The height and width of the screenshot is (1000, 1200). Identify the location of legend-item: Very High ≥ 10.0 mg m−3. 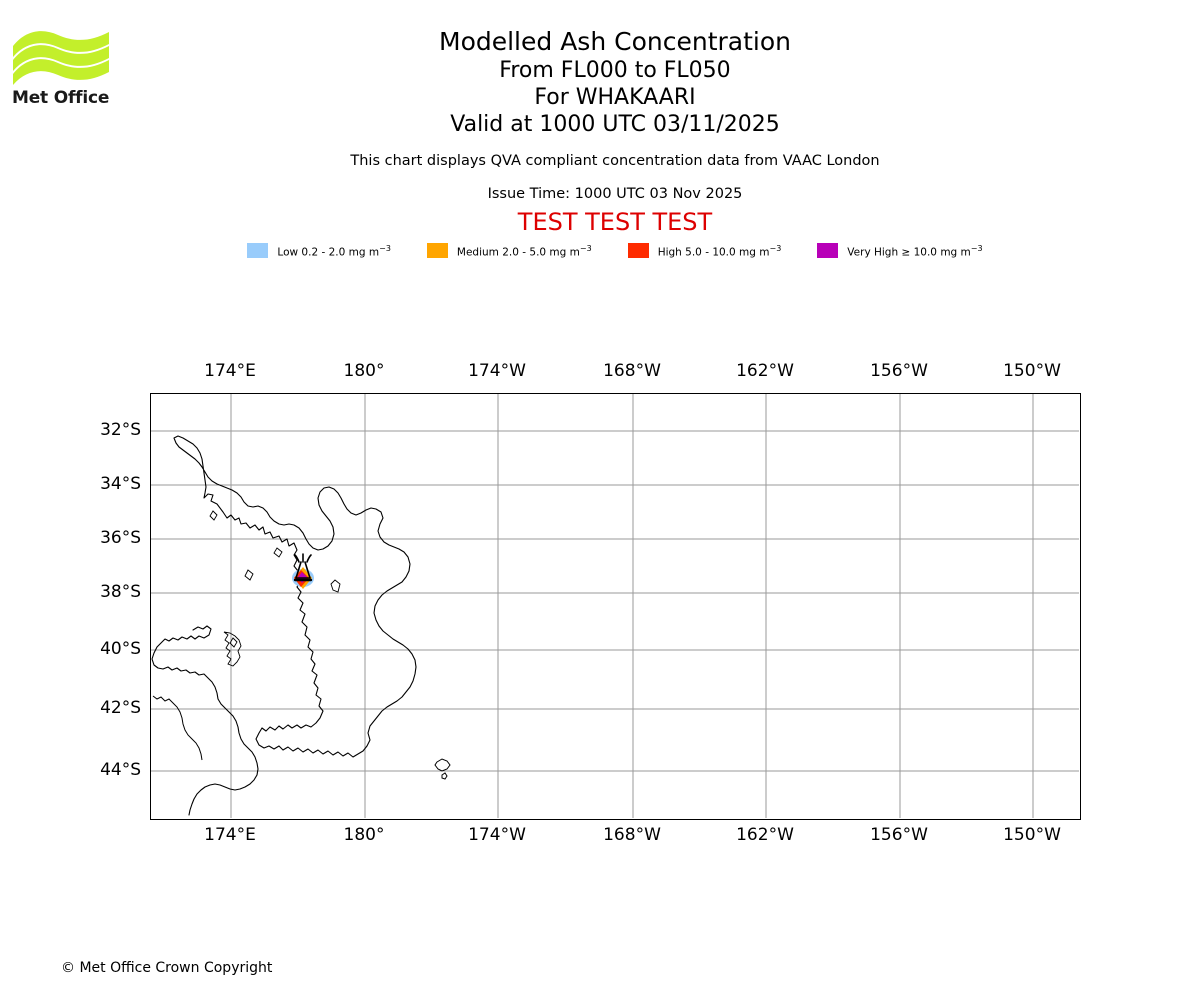
(900, 251).